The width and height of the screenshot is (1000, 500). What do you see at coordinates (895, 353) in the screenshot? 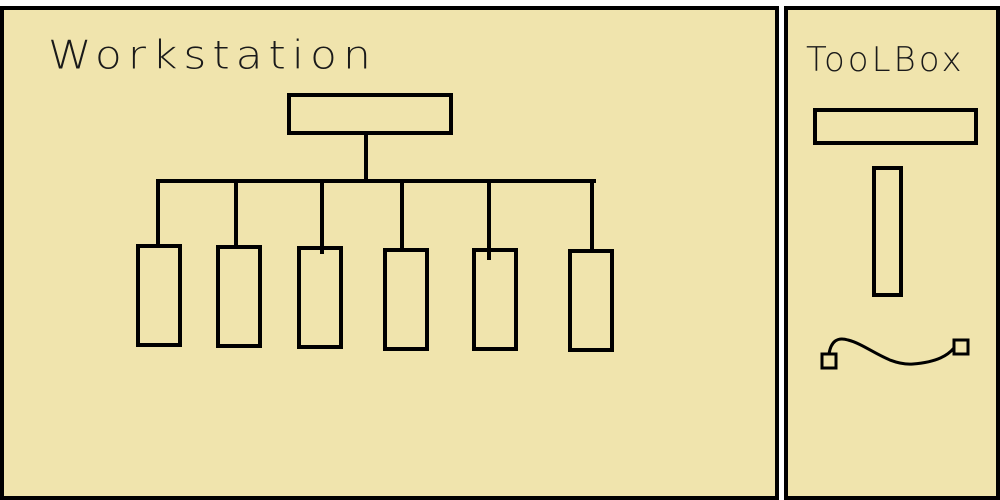
I see `connector-curve-icon` at bounding box center [895, 353].